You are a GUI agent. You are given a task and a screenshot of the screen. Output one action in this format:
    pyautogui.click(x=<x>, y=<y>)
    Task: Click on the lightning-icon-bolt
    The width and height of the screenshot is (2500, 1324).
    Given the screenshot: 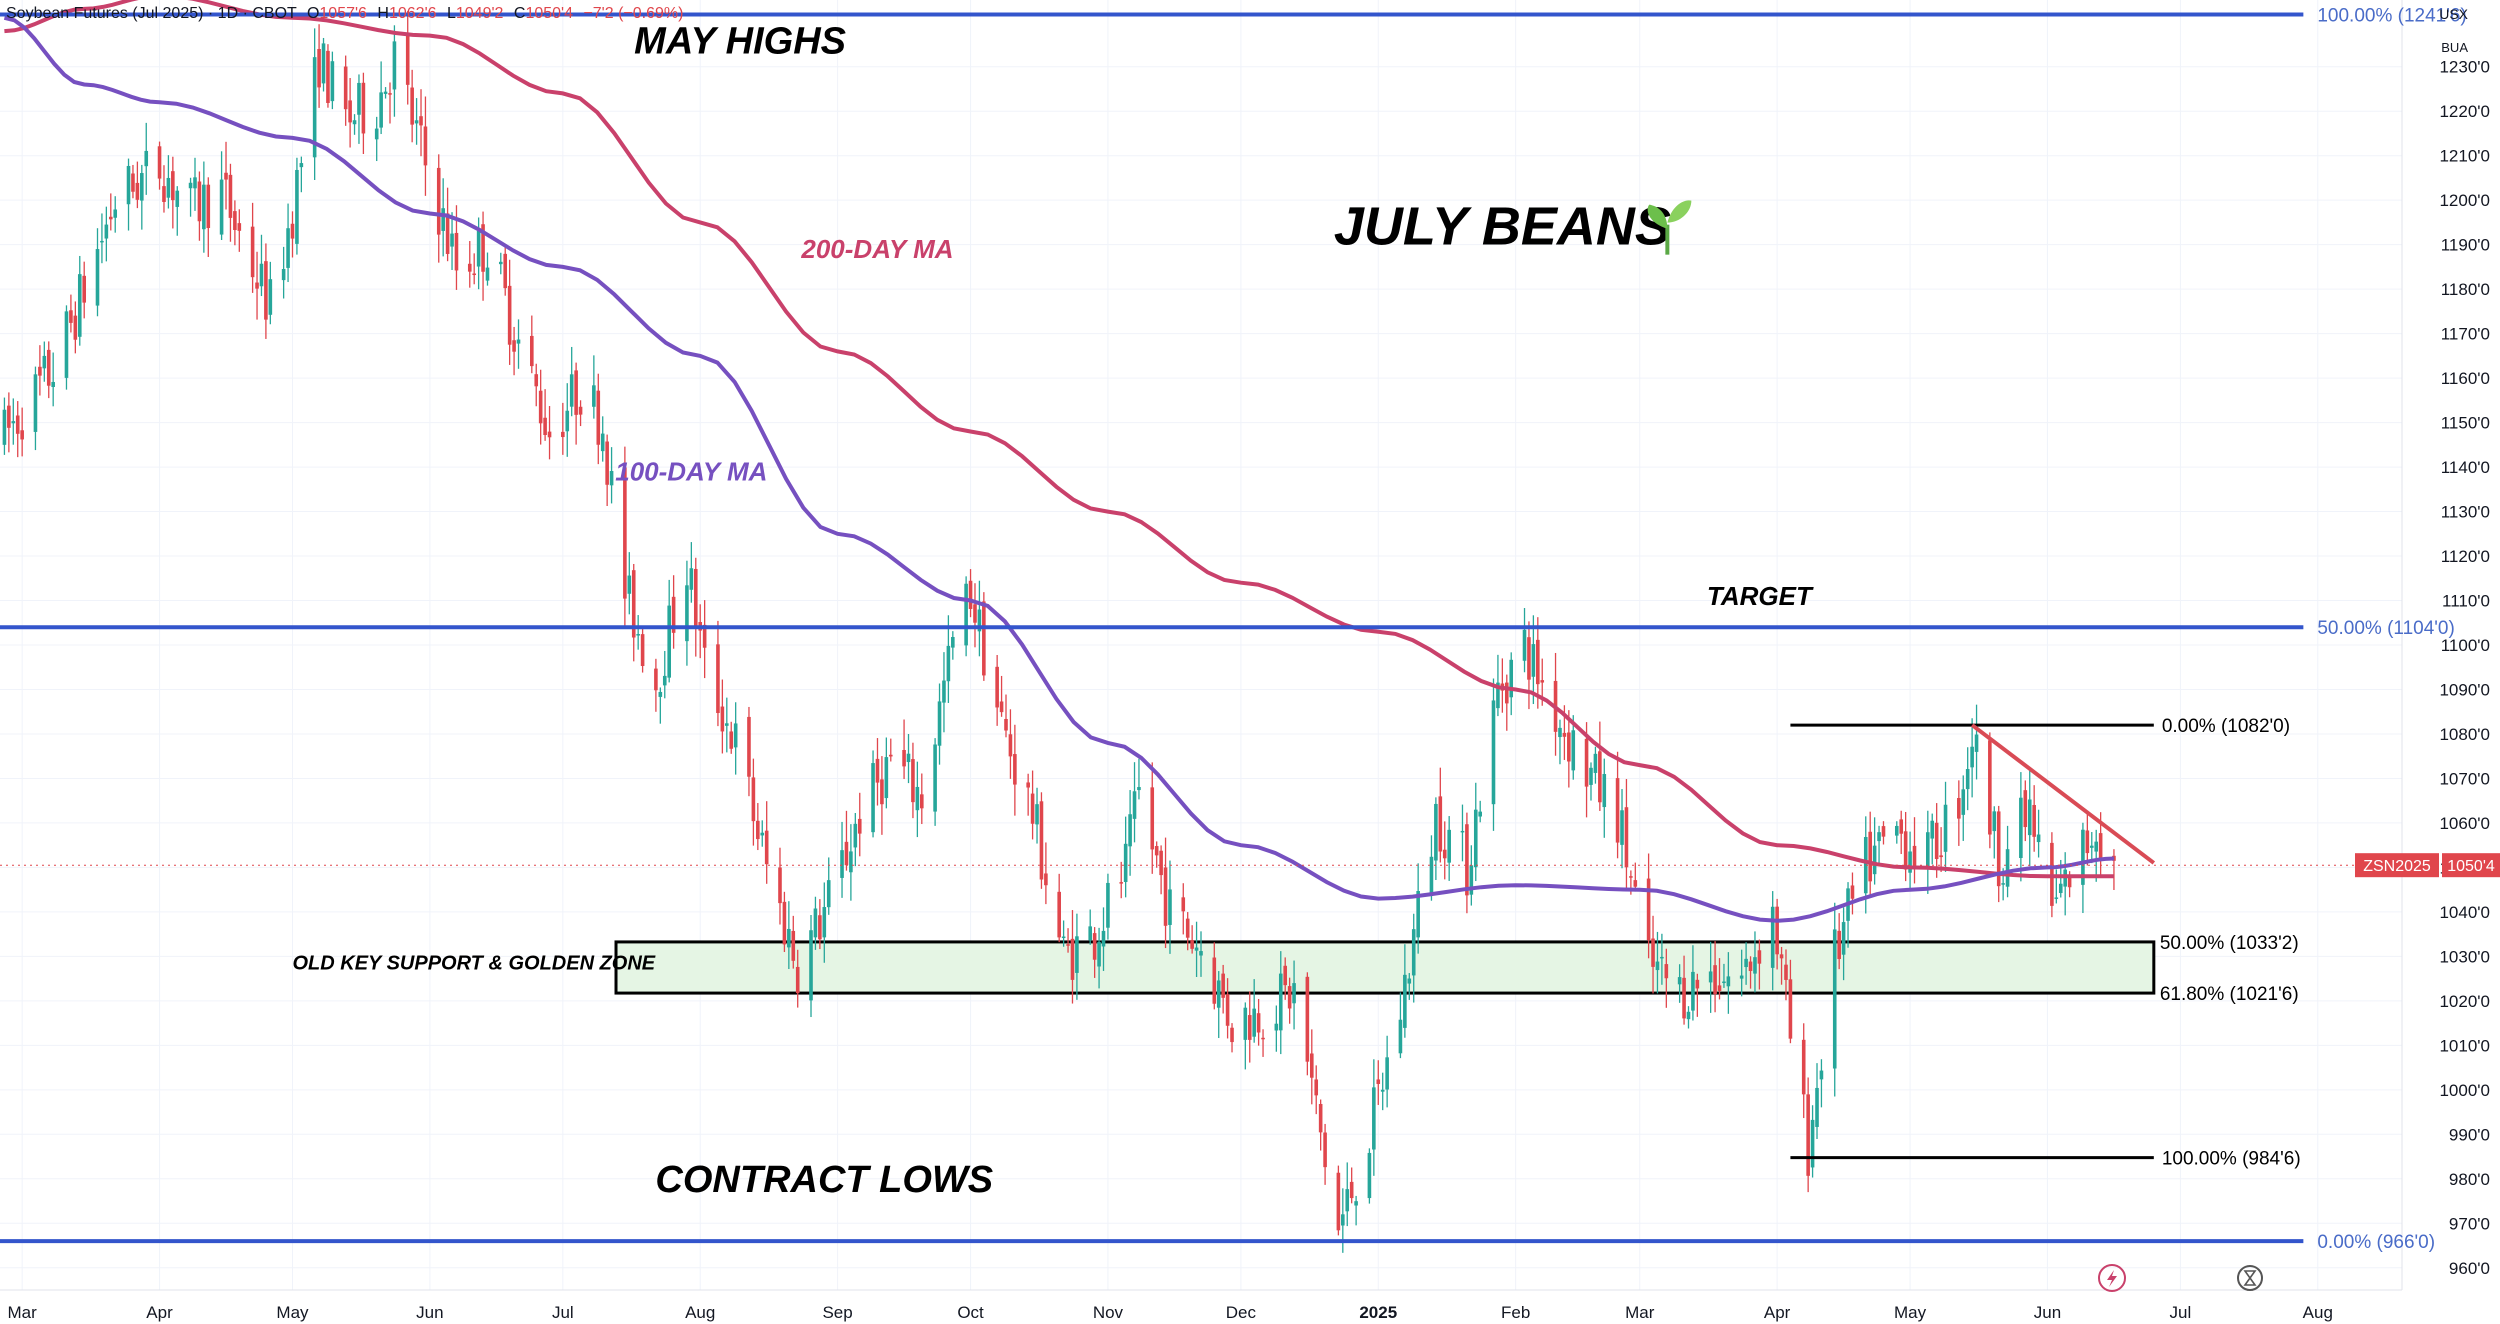 What is the action you would take?
    pyautogui.click(x=2112, y=1278)
    